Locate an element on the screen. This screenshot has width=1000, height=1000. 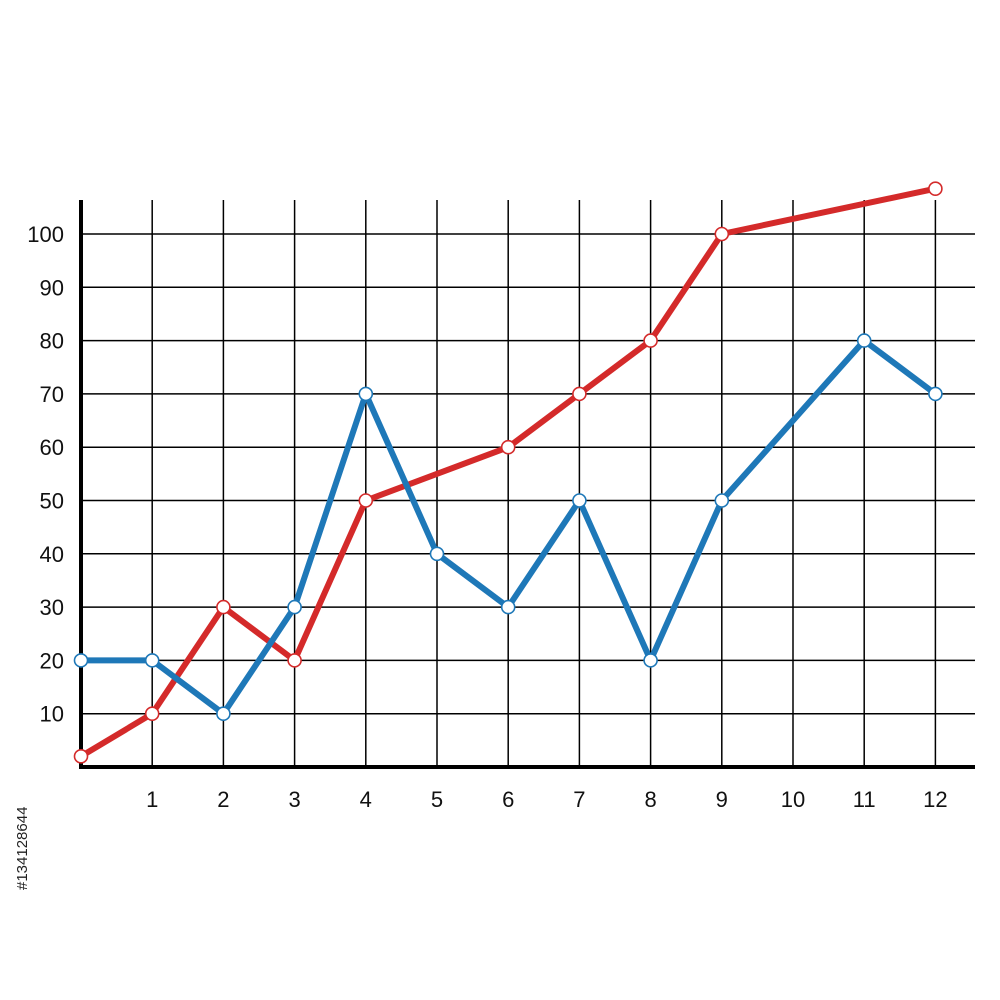
x-tick-label: 11 is located at coordinates (864, 799).